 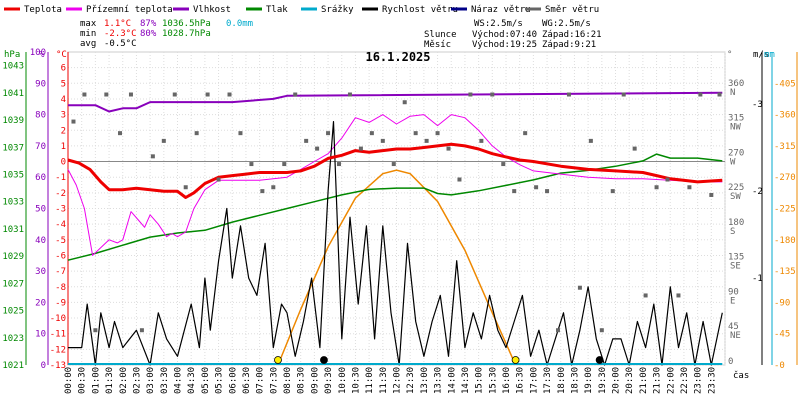 I want to click on time-tick-label: 13:00, so click(x=425, y=380).